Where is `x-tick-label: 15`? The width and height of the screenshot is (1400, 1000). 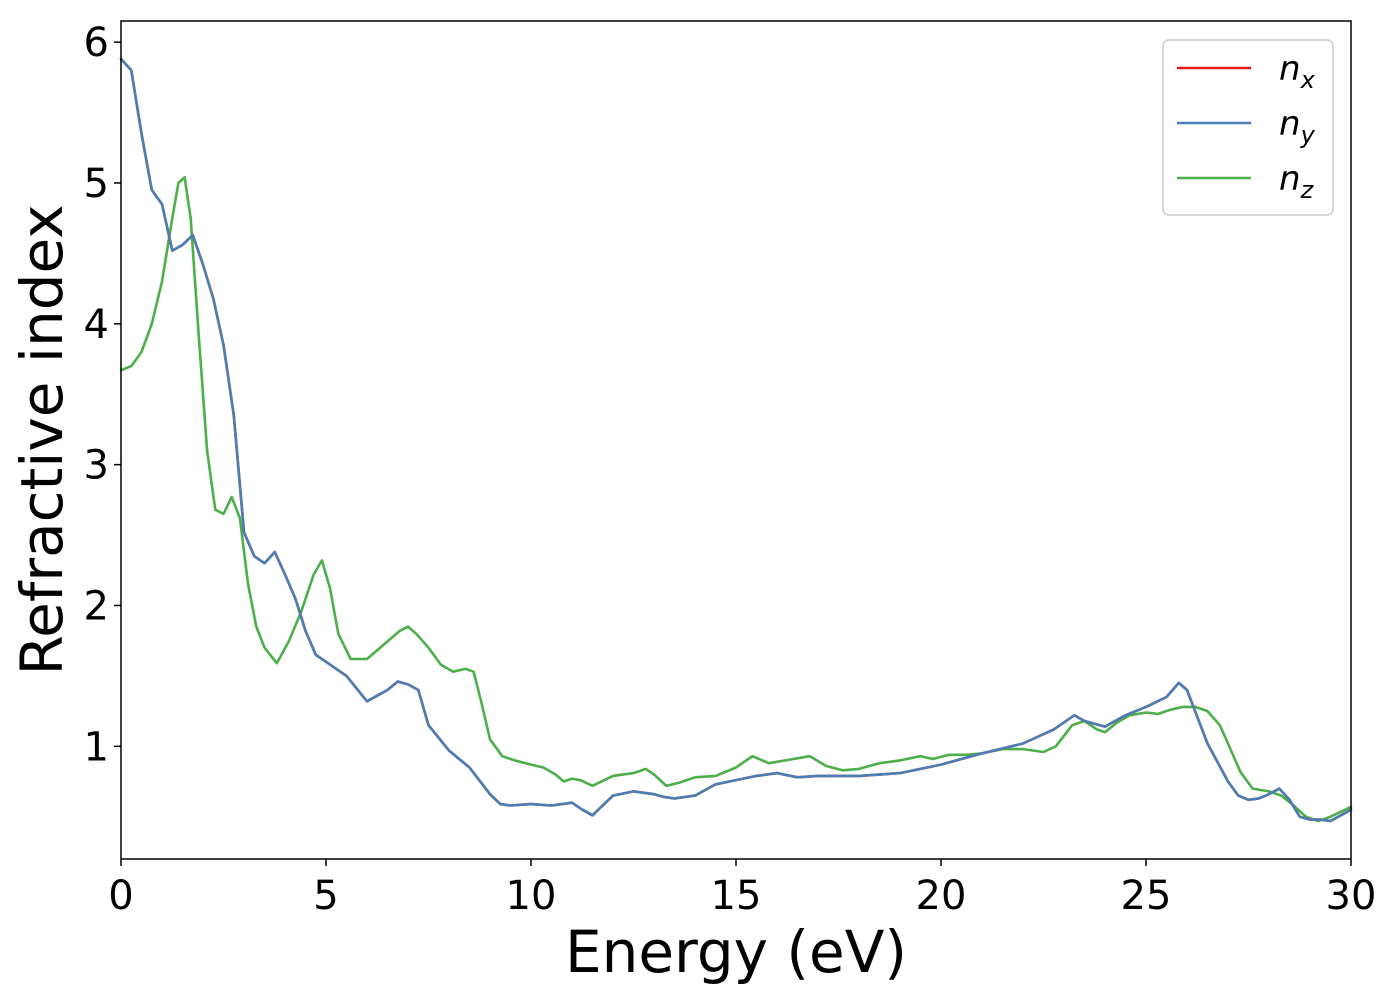
x-tick-label: 15 is located at coordinates (736, 896).